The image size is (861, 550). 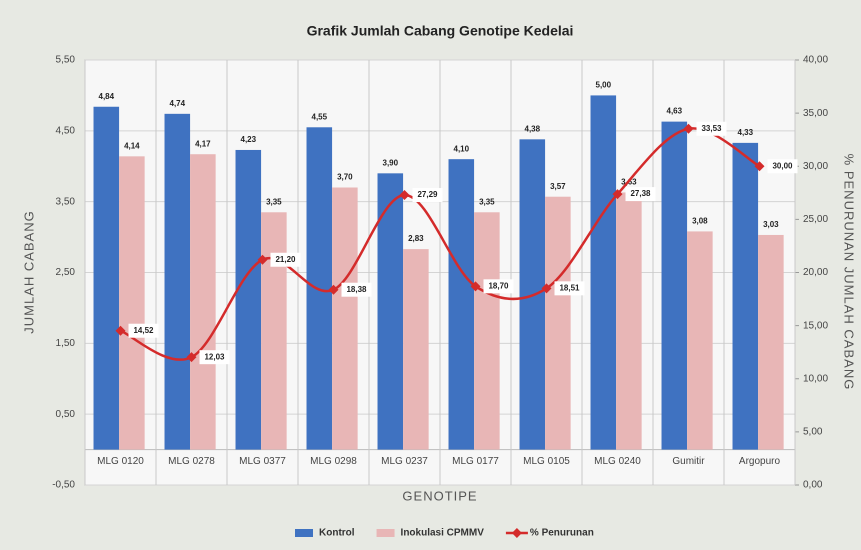 I want to click on y2-tick-label: 0,00, so click(x=813, y=485).